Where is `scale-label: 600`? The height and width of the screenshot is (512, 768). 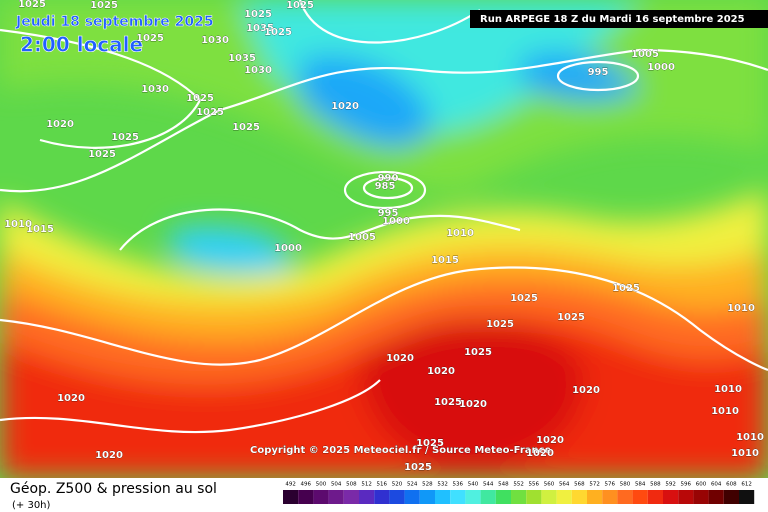 scale-label: 600 is located at coordinates (701, 485).